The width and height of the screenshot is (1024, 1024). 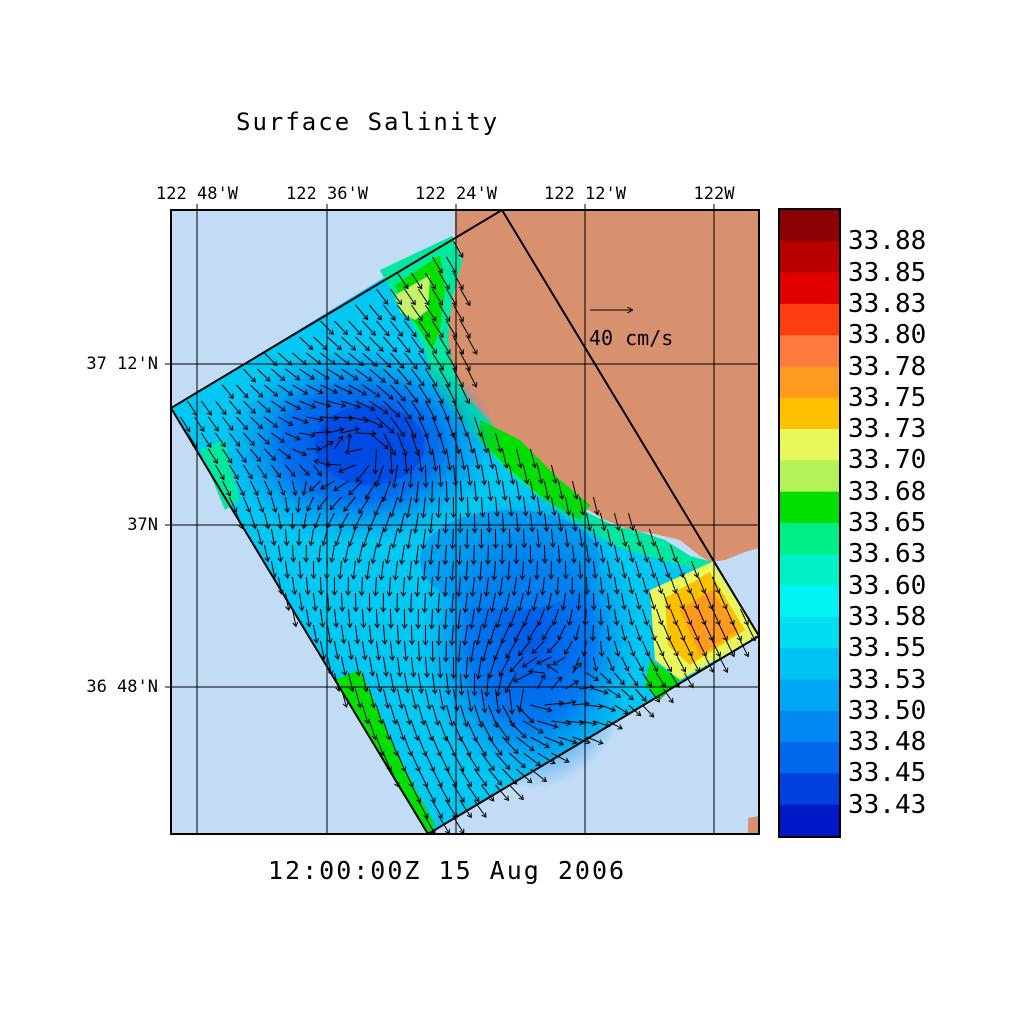 I want to click on lat-label-36-48n: 36 48'N, so click(x=122, y=687).